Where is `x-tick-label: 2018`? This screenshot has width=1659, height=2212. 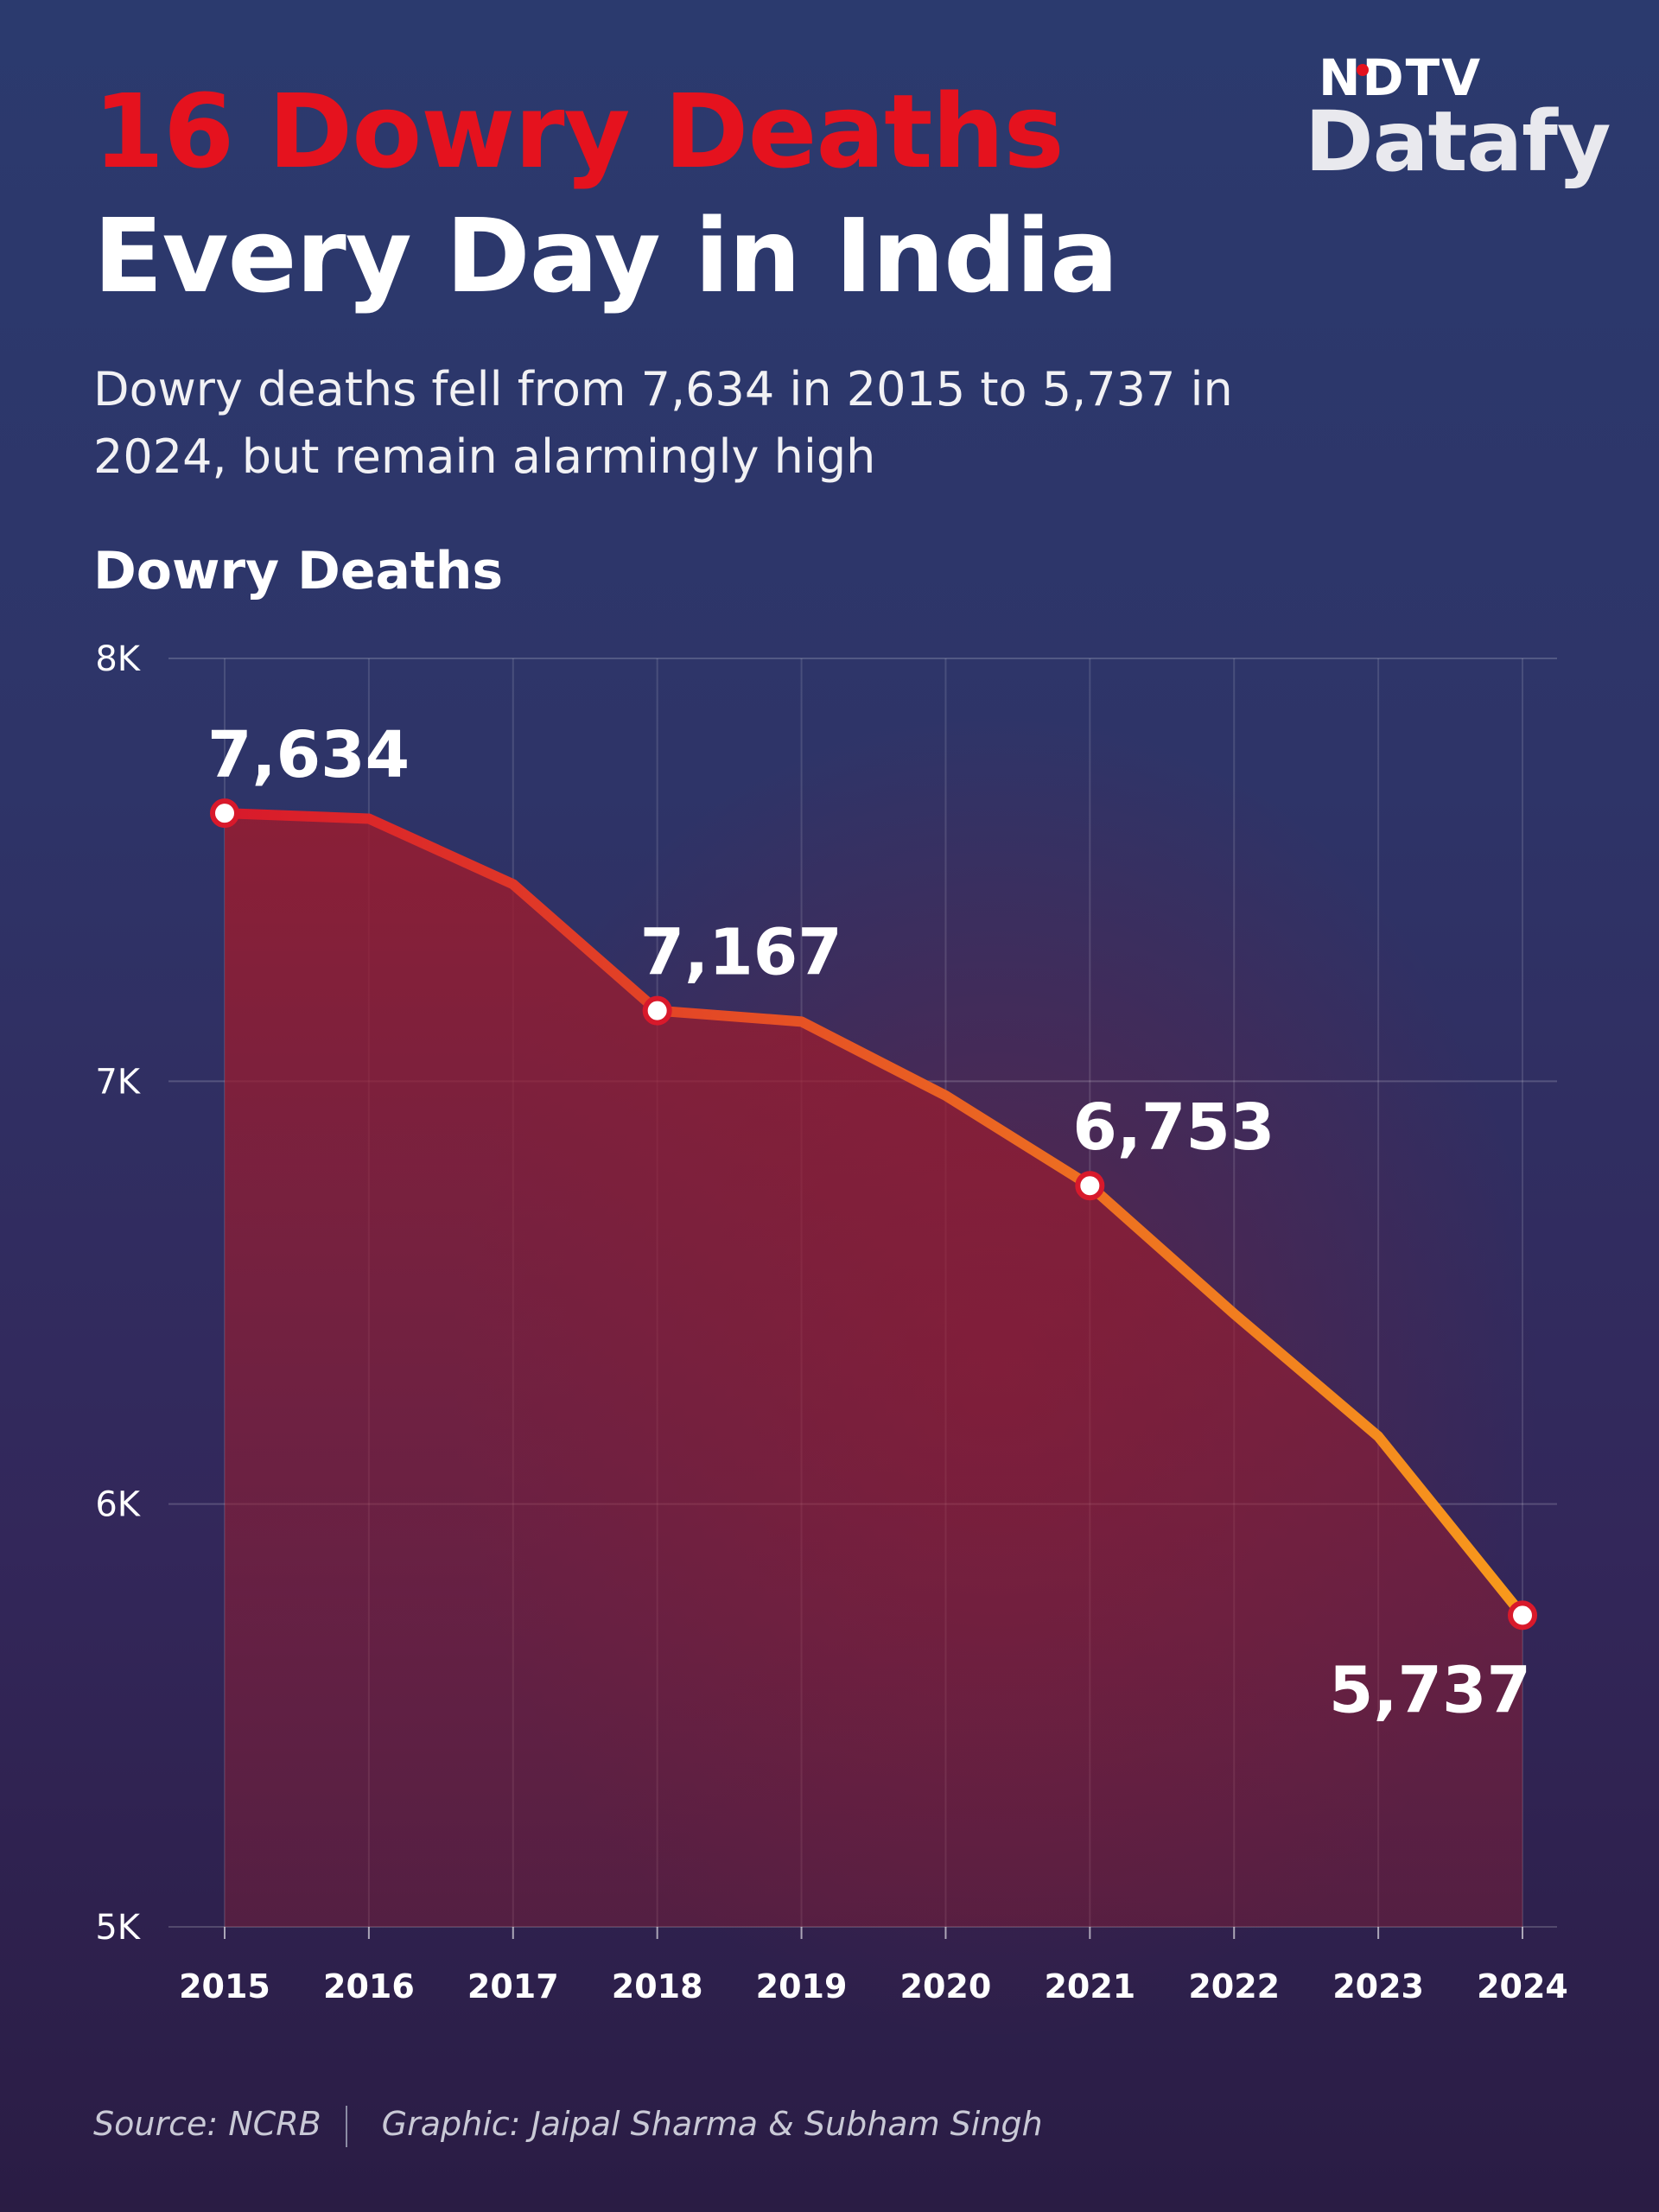 x-tick-label: 2018 is located at coordinates (657, 1986).